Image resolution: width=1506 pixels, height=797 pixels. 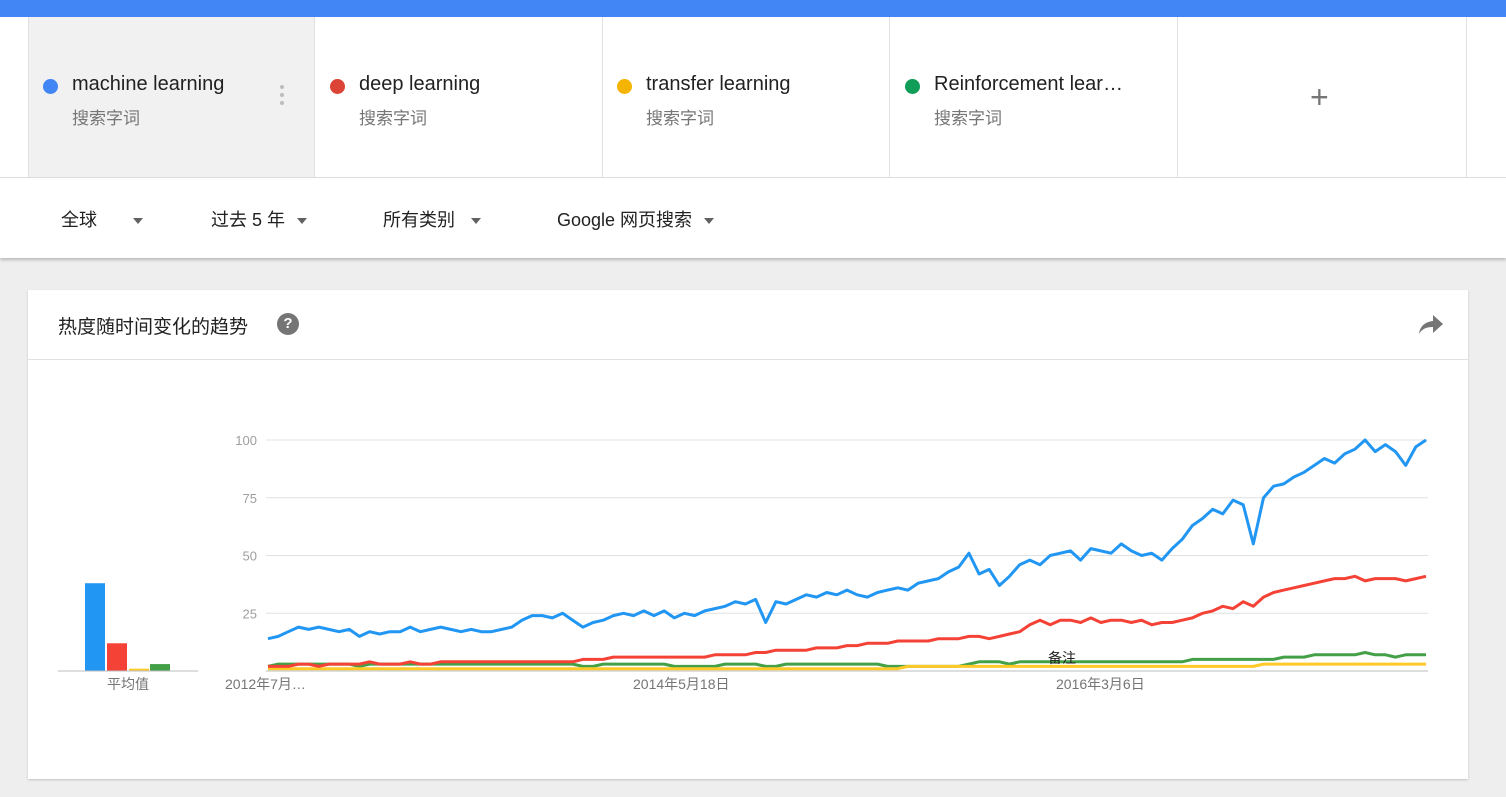 What do you see at coordinates (681, 684) in the screenshot?
I see `x-tick-label: 2014年5月18日` at bounding box center [681, 684].